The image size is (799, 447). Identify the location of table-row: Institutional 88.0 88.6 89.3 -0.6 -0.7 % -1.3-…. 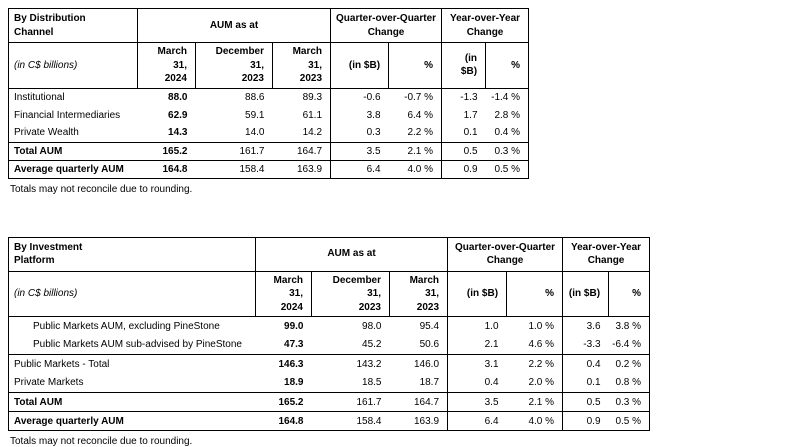
(269, 97).